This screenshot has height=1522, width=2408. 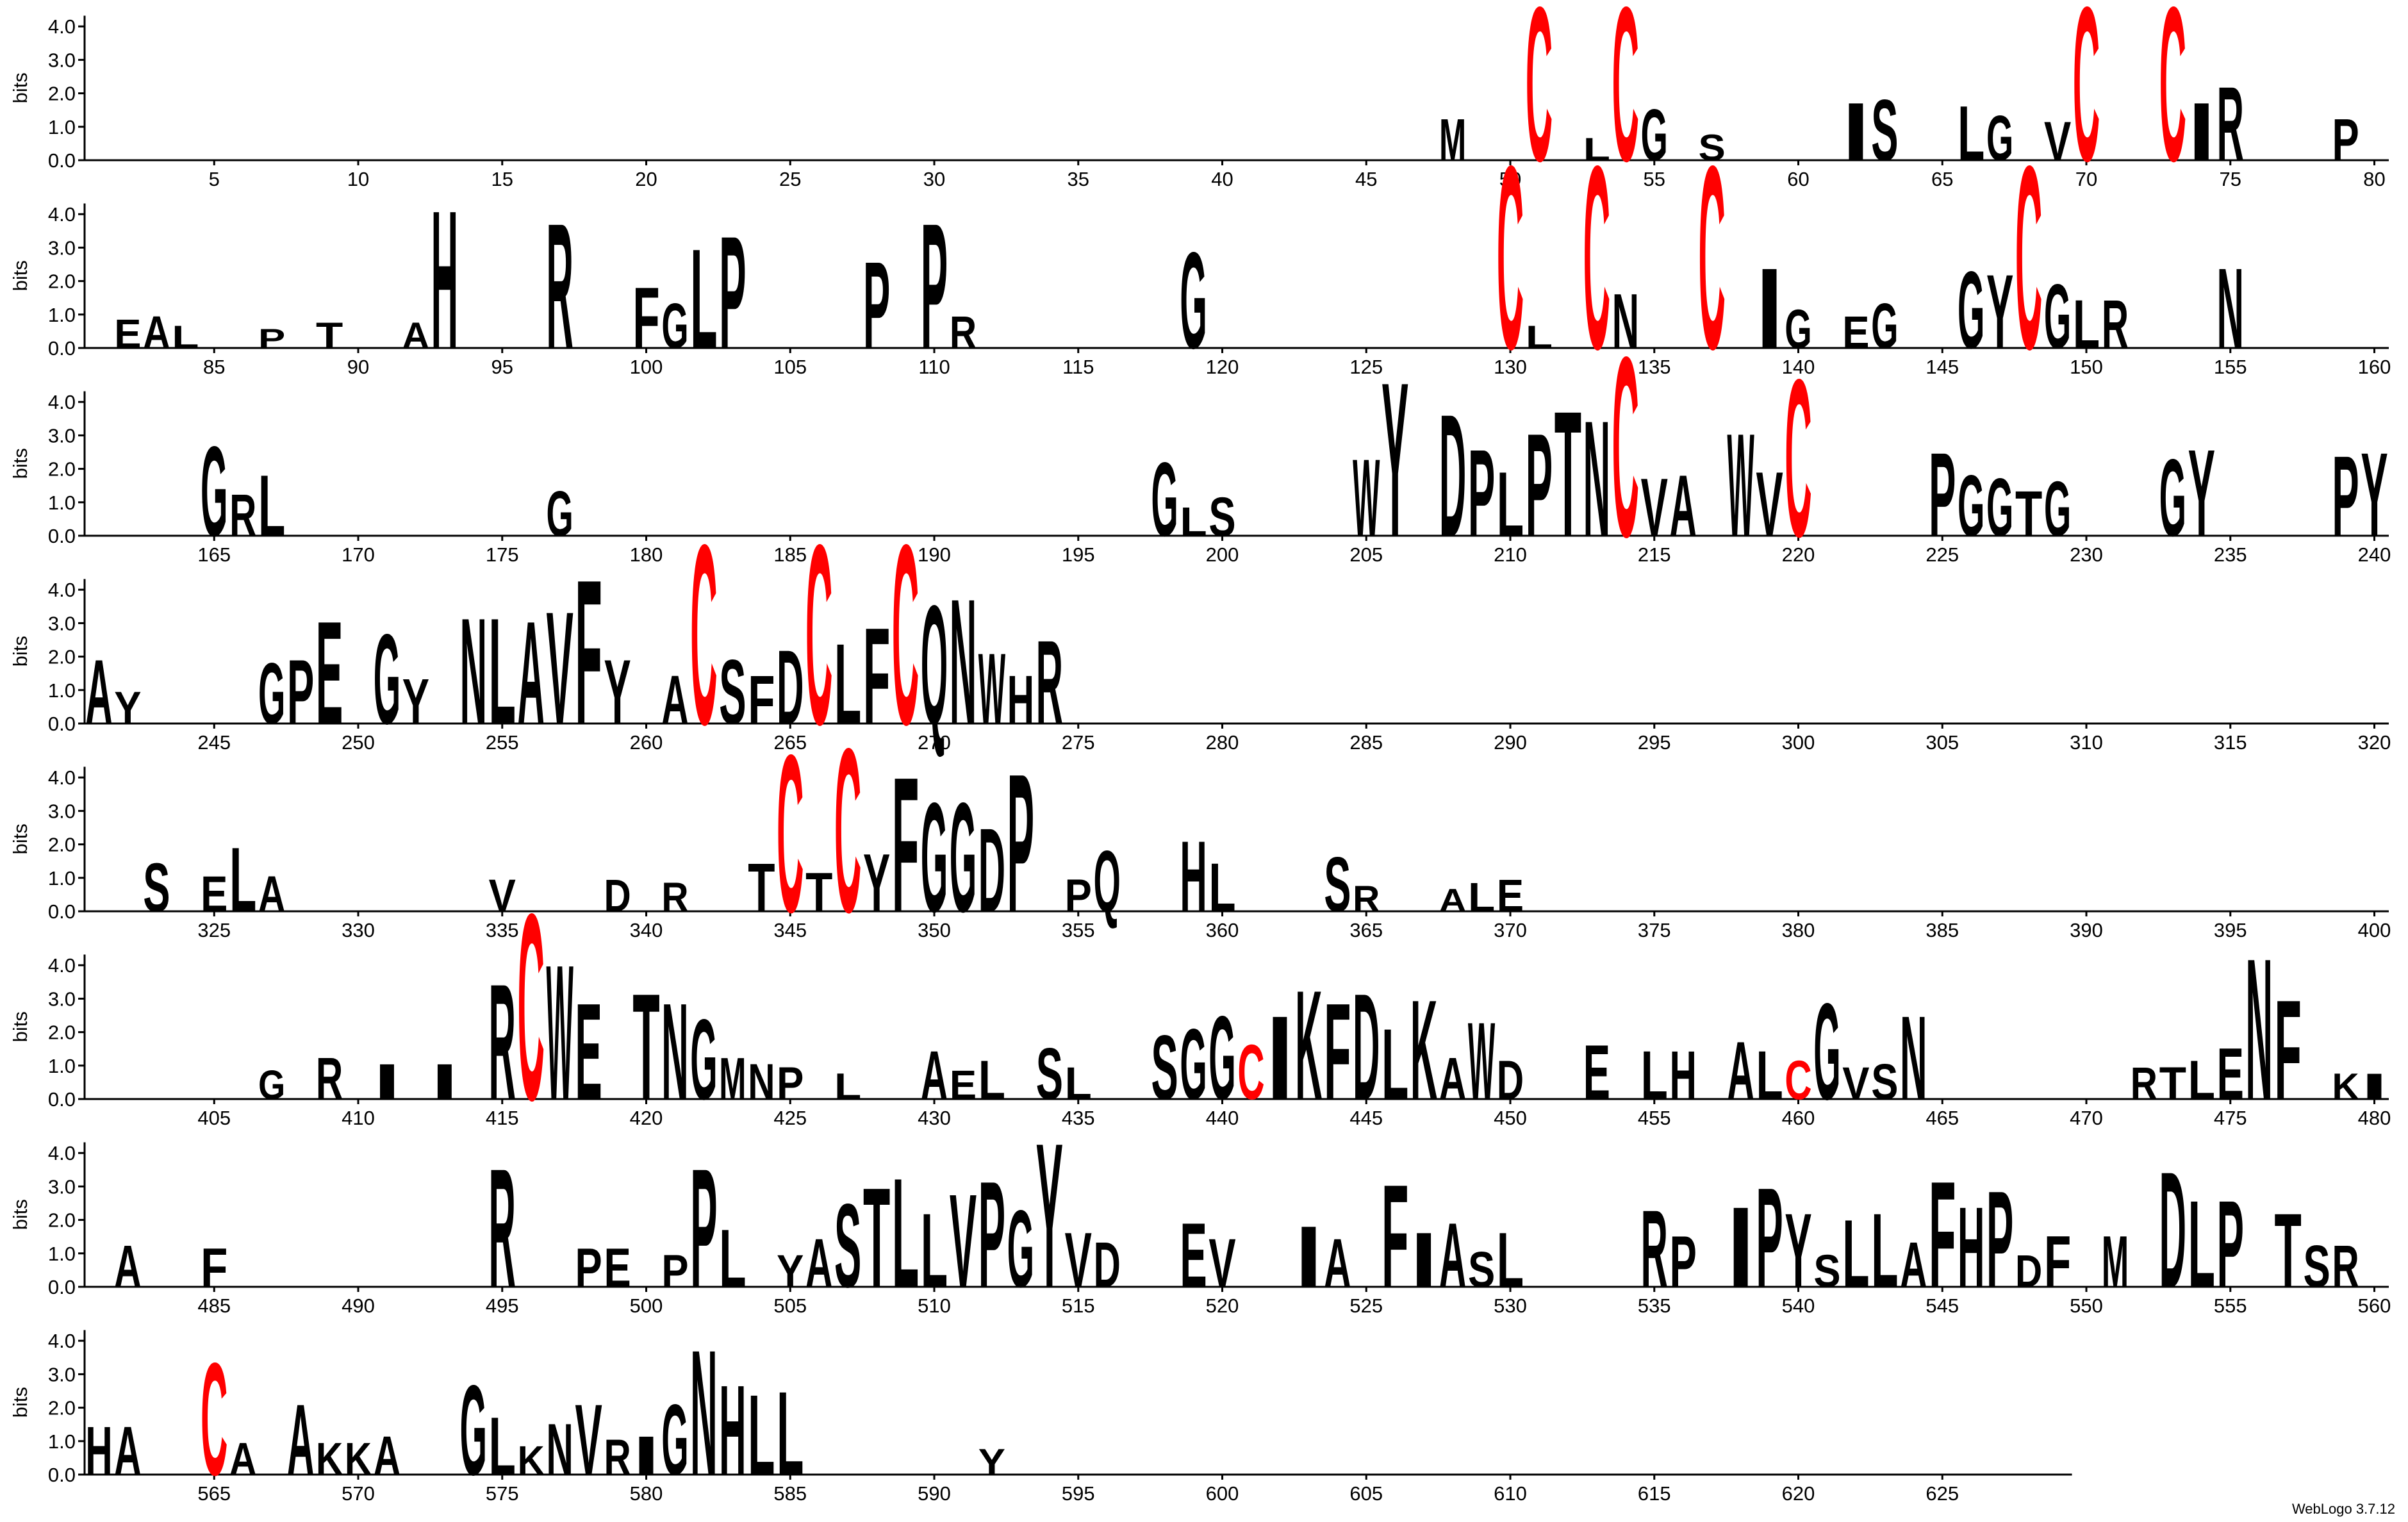 I want to click on x-tick-label: 600, so click(x=1222, y=1493).